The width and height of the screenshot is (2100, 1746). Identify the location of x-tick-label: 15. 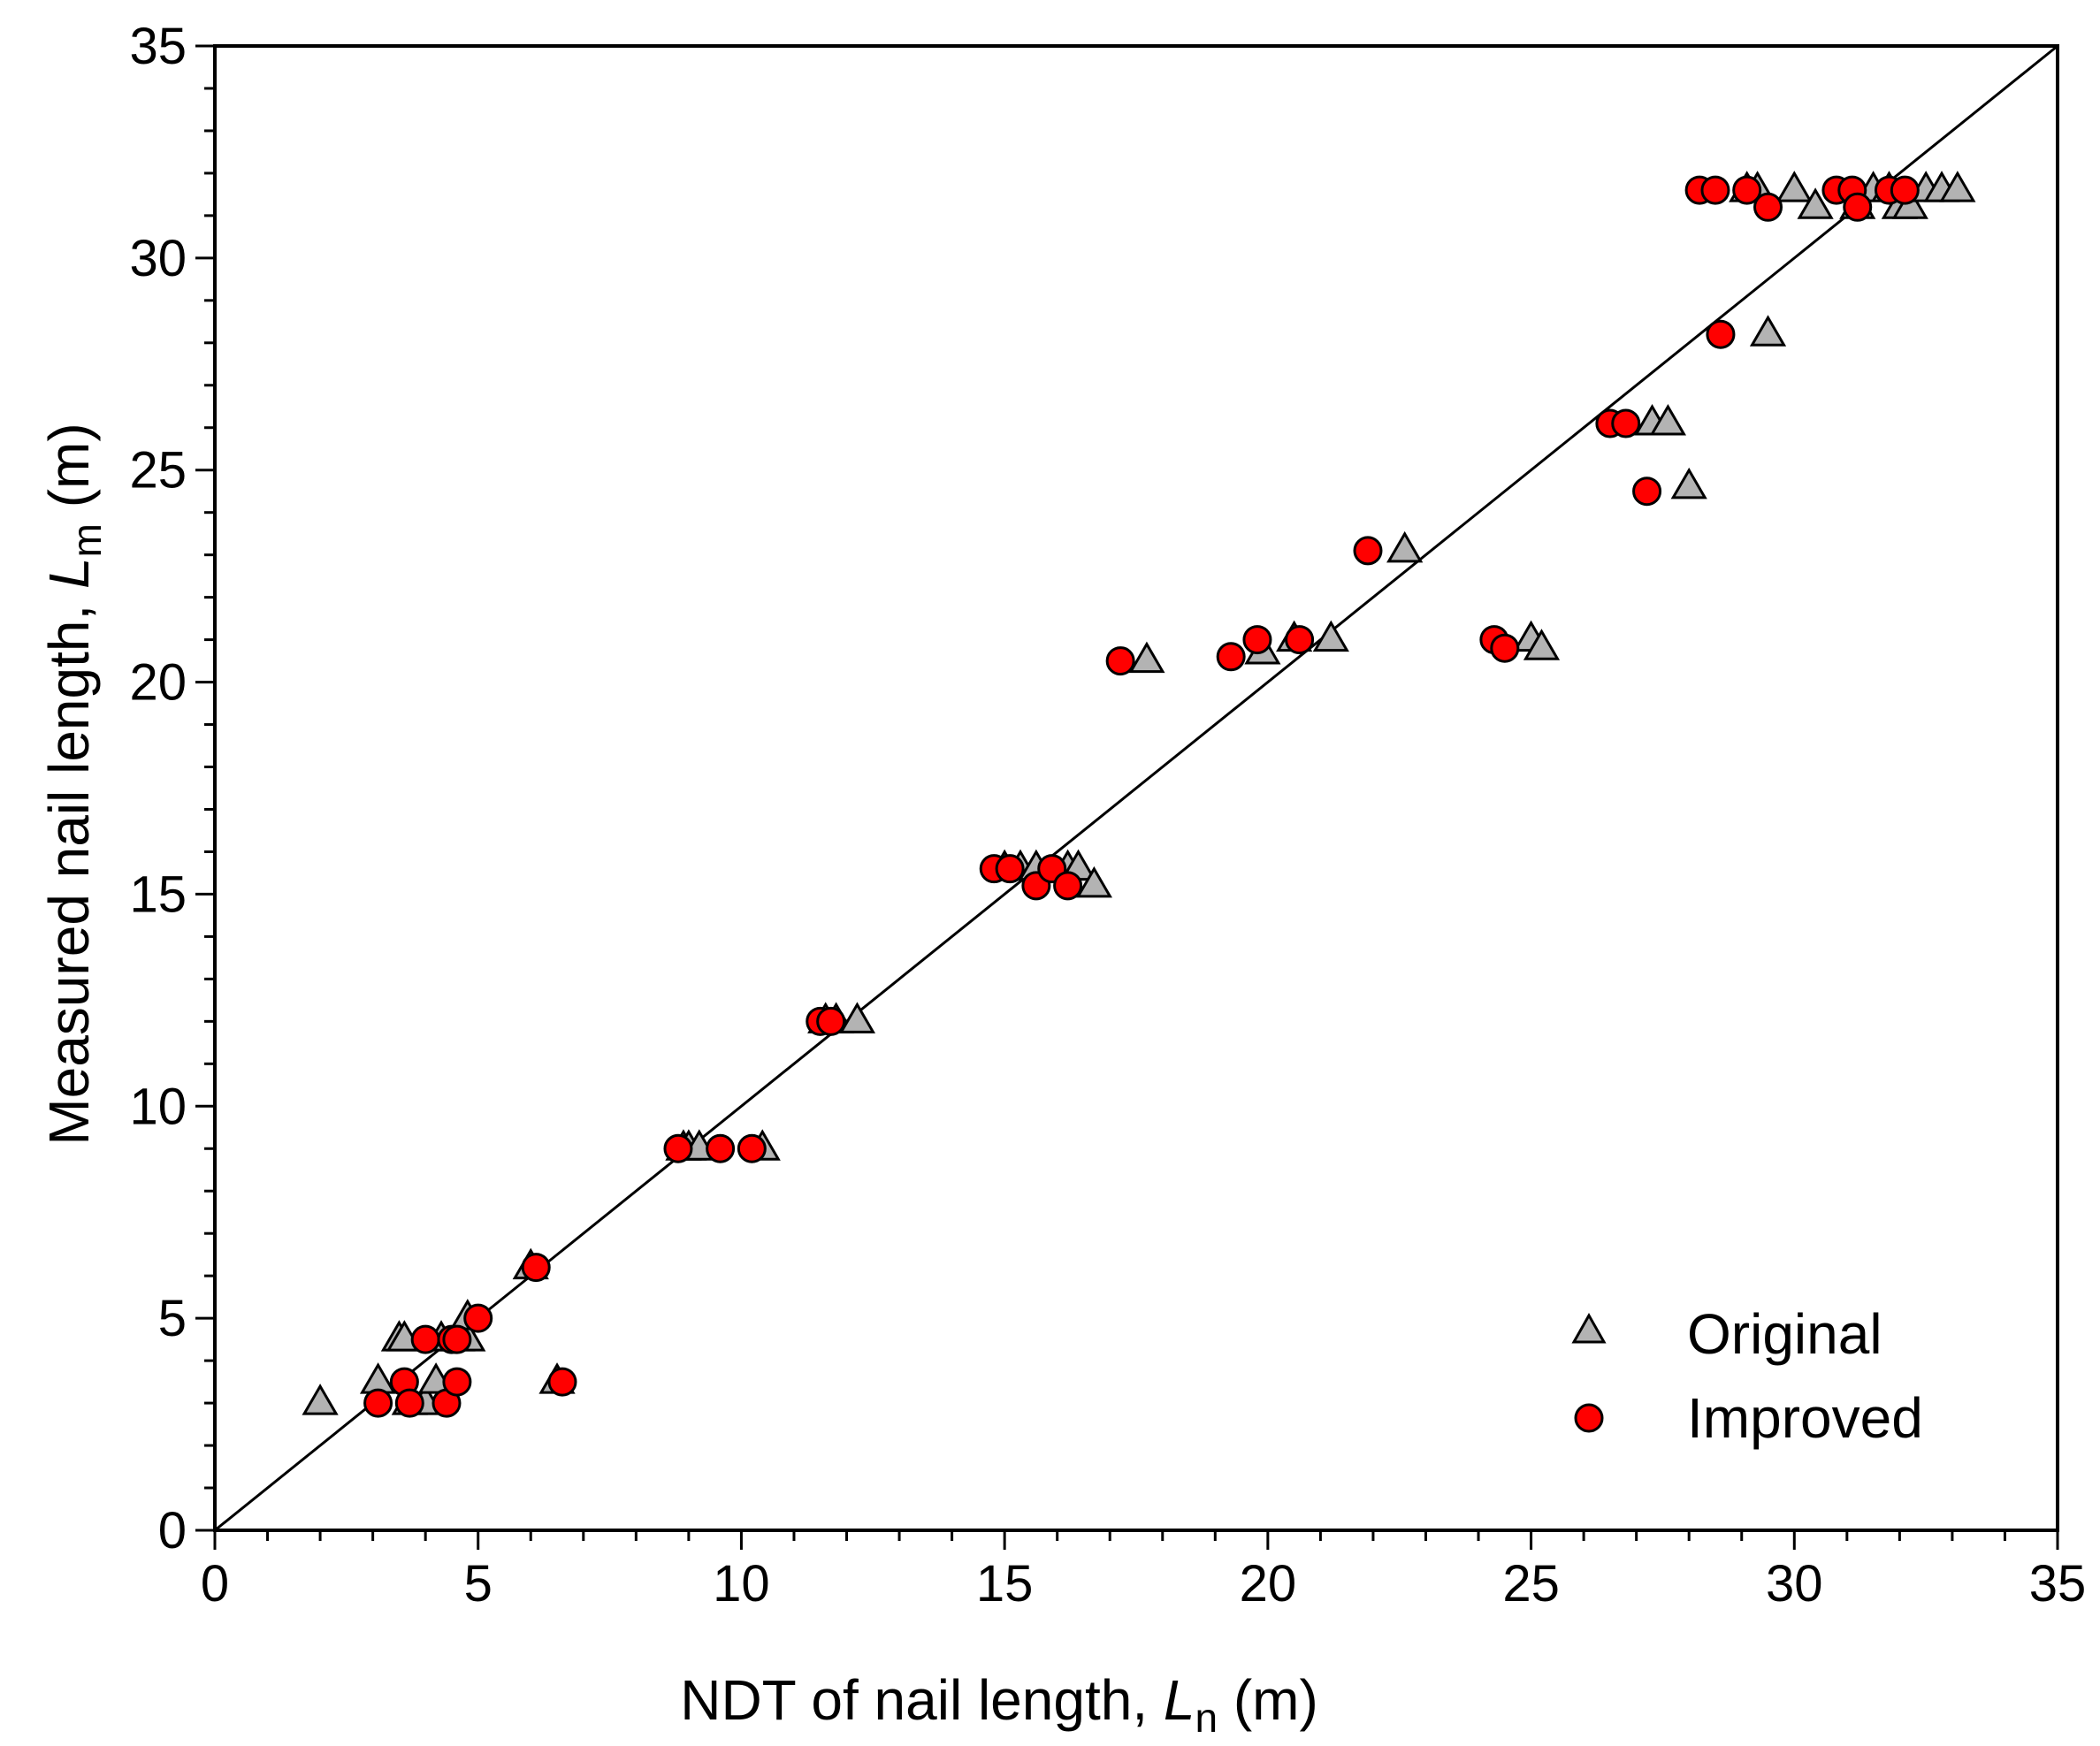
(1005, 1584).